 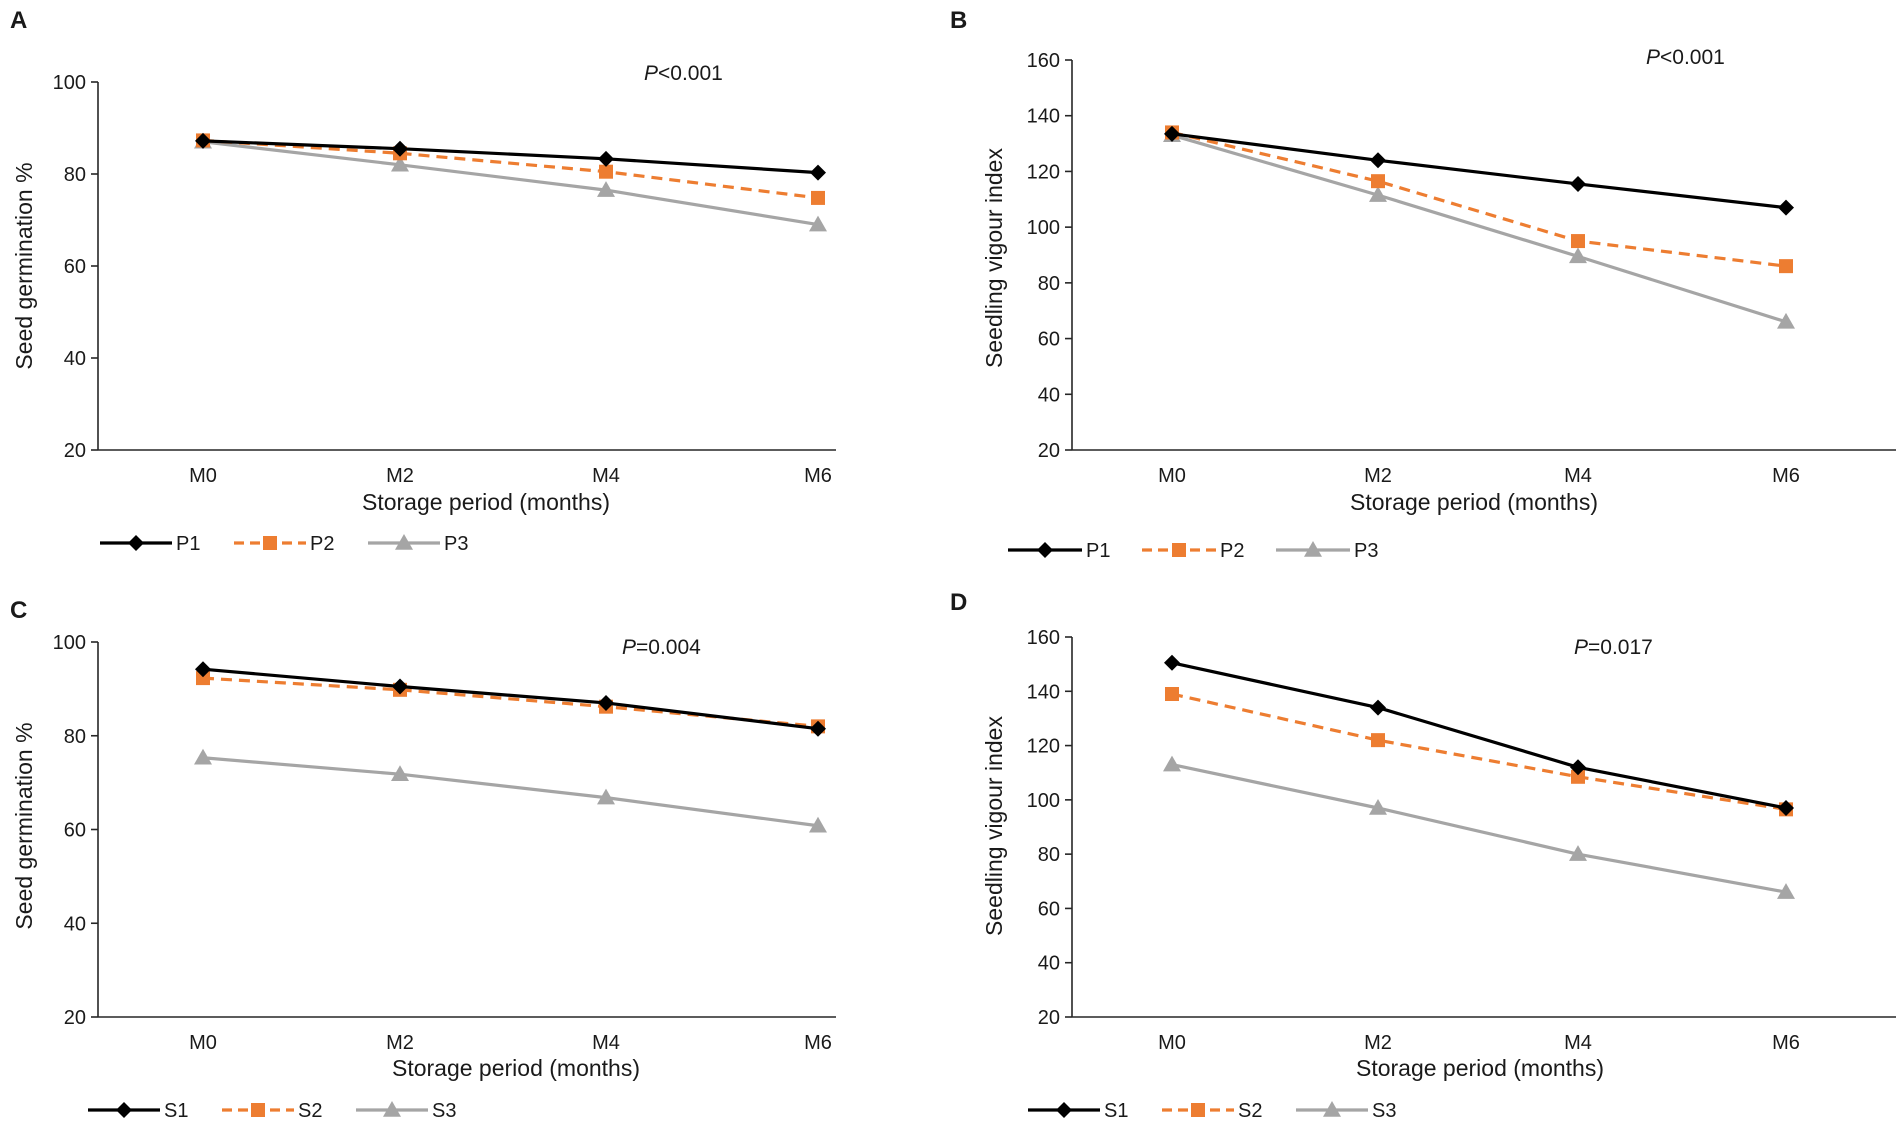 What do you see at coordinates (24, 825) in the screenshot?
I see `y-axis-title: Seed germination %` at bounding box center [24, 825].